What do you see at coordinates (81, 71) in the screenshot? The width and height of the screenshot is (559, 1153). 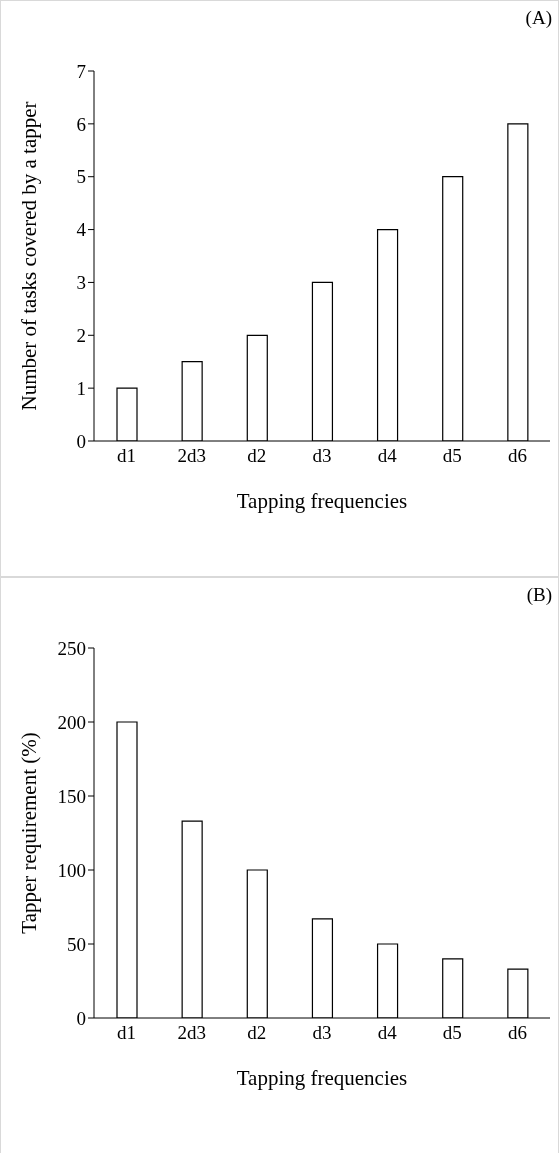 I see `y-tick-label: 7` at bounding box center [81, 71].